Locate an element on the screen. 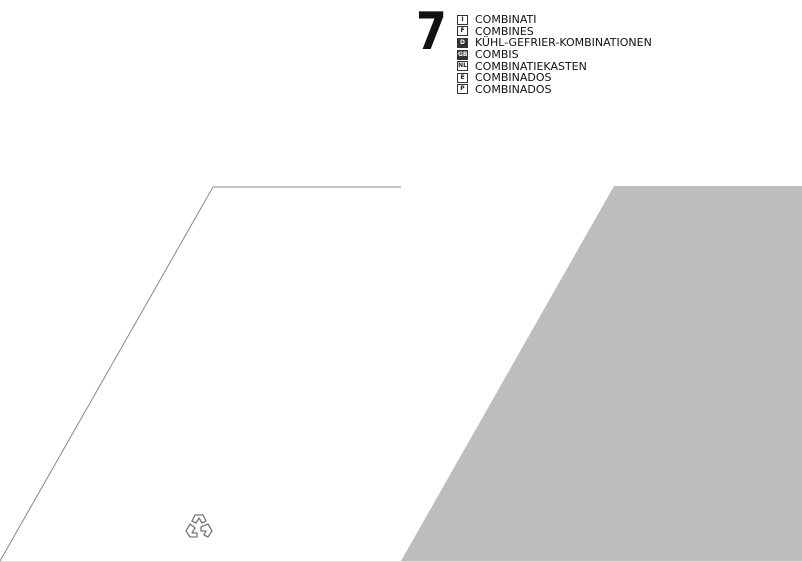 This screenshot has width=802, height=562. language-badge: P is located at coordinates (462, 89).